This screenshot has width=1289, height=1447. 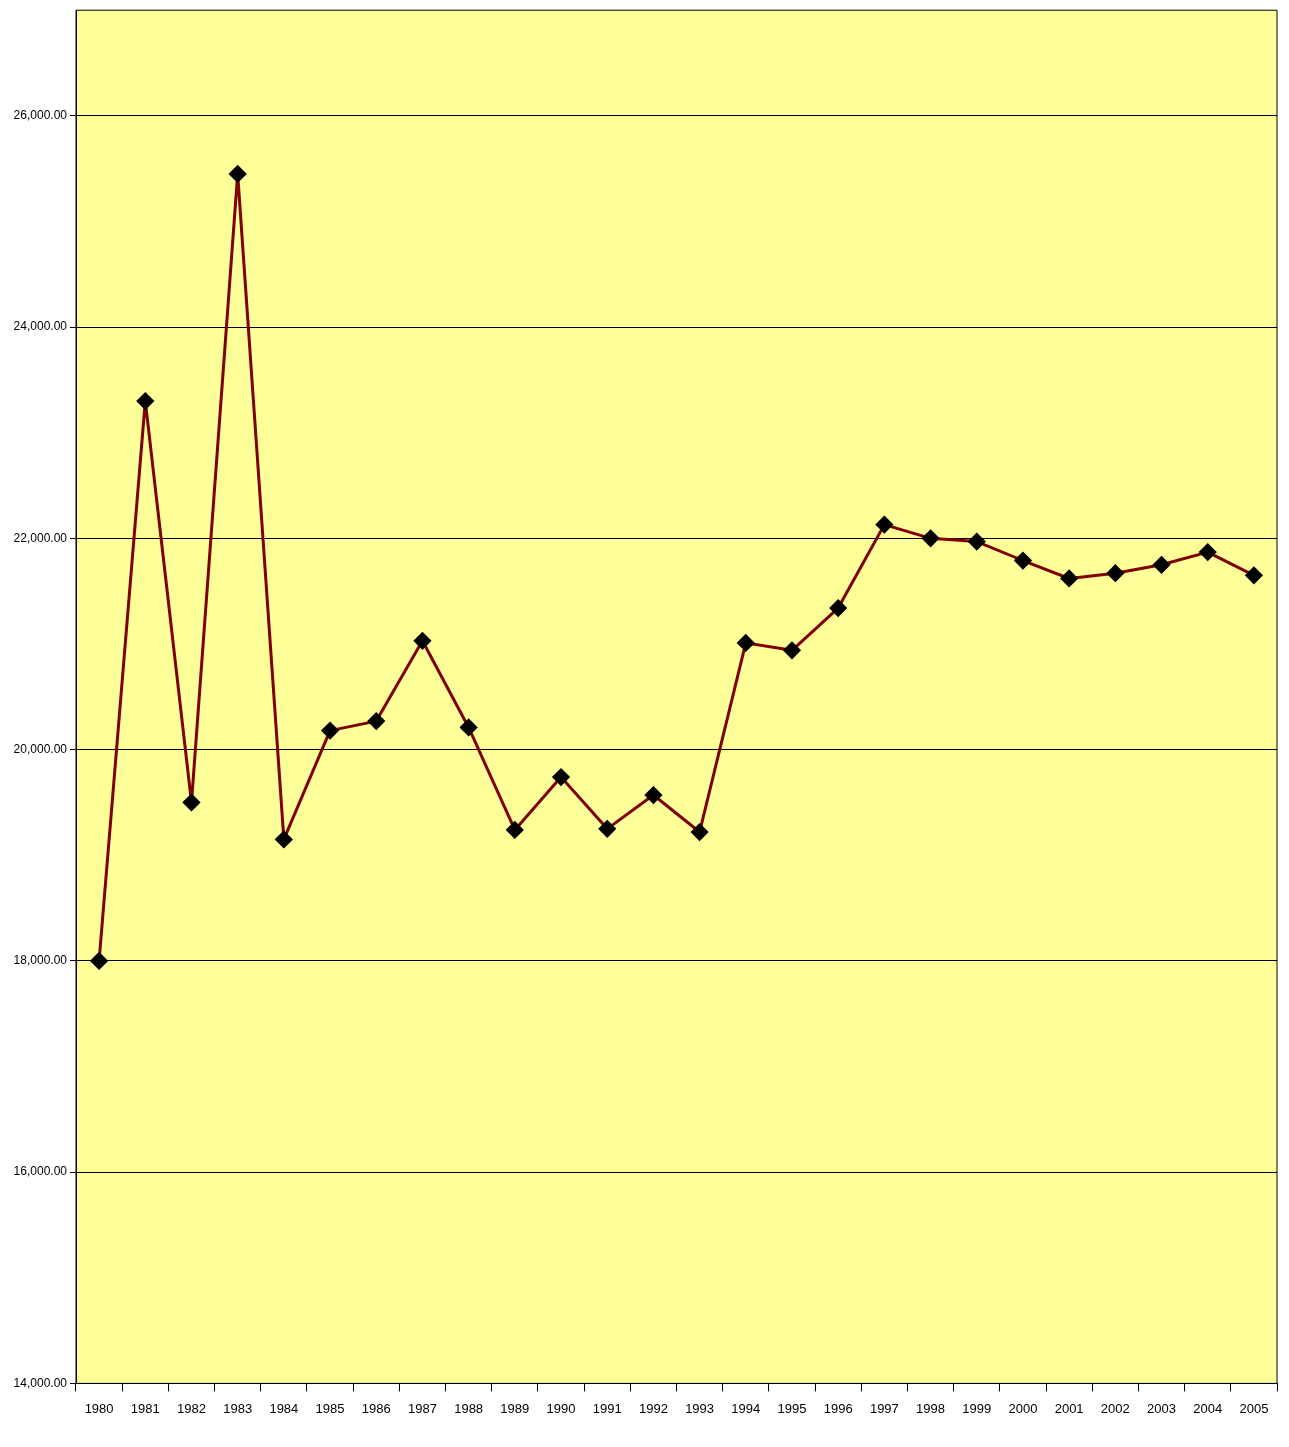 What do you see at coordinates (145, 1408) in the screenshot?
I see `x-tick-label: 1981` at bounding box center [145, 1408].